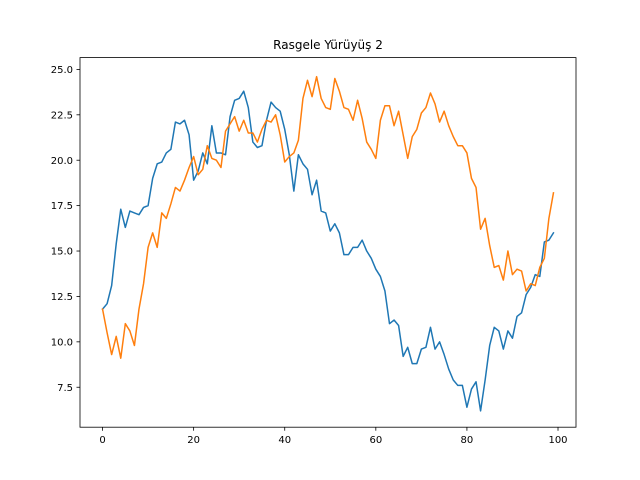 This screenshot has height=480, width=640. Describe the element at coordinates (62, 206) in the screenshot. I see `y-tick-label: 17.5` at that location.